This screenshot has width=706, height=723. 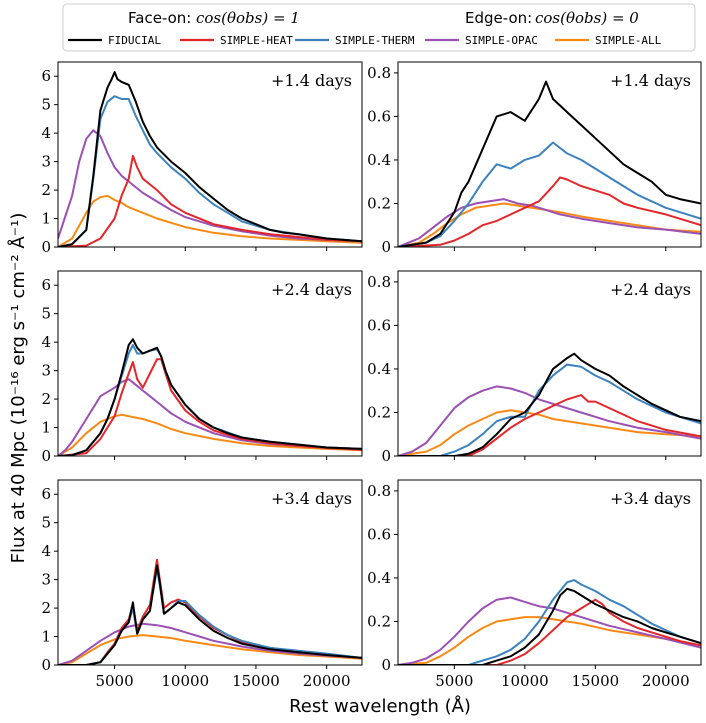 I want to click on legend-label-fiducial: FIDUCIAL, so click(x=134, y=40).